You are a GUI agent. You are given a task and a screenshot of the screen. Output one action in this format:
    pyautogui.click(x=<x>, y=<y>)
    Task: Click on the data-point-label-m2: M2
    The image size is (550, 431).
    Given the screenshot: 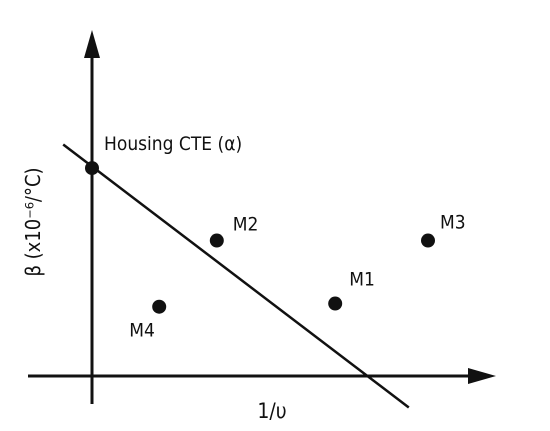 What is the action you would take?
    pyautogui.click(x=246, y=225)
    